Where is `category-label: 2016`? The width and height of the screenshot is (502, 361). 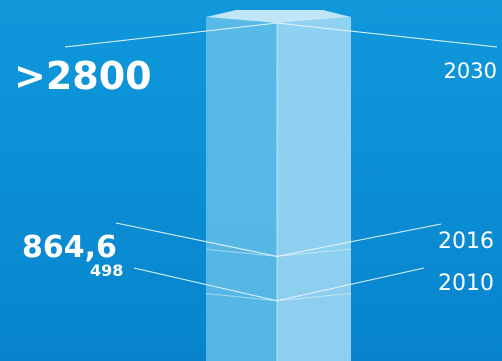
category-label: 2016 is located at coordinates (466, 241).